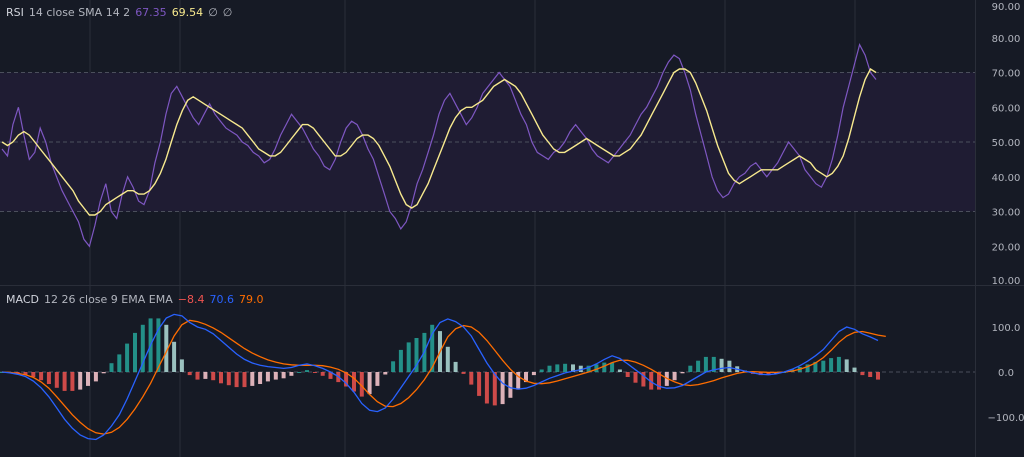 This screenshot has height=457, width=1024. Describe the element at coordinates (1006, 281) in the screenshot. I see `rsi-axis-tick: 10.00` at that location.